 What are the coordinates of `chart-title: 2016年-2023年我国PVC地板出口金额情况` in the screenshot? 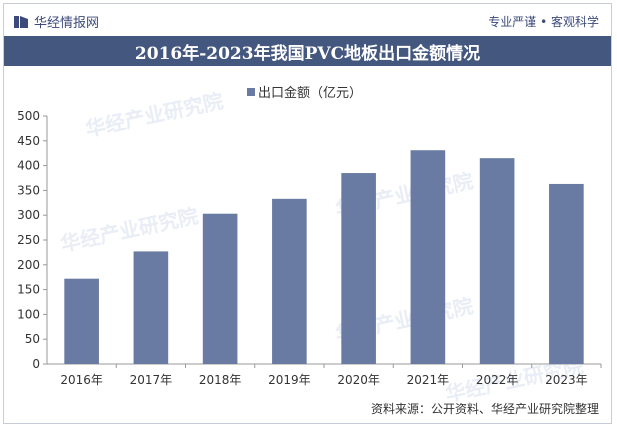 It's located at (307, 53).